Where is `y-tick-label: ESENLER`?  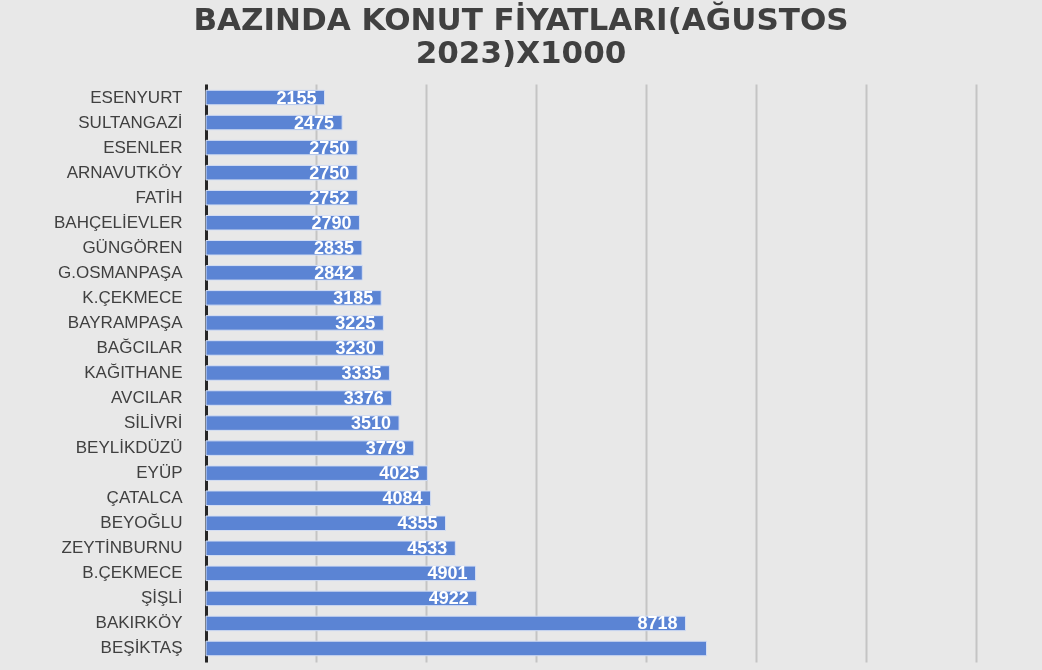
y-tick-label: ESENLER is located at coordinates (143, 147).